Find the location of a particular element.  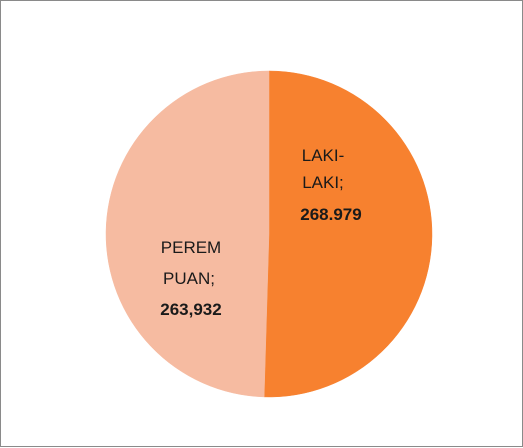

slice-value-female: 263,932 is located at coordinates (190, 309).